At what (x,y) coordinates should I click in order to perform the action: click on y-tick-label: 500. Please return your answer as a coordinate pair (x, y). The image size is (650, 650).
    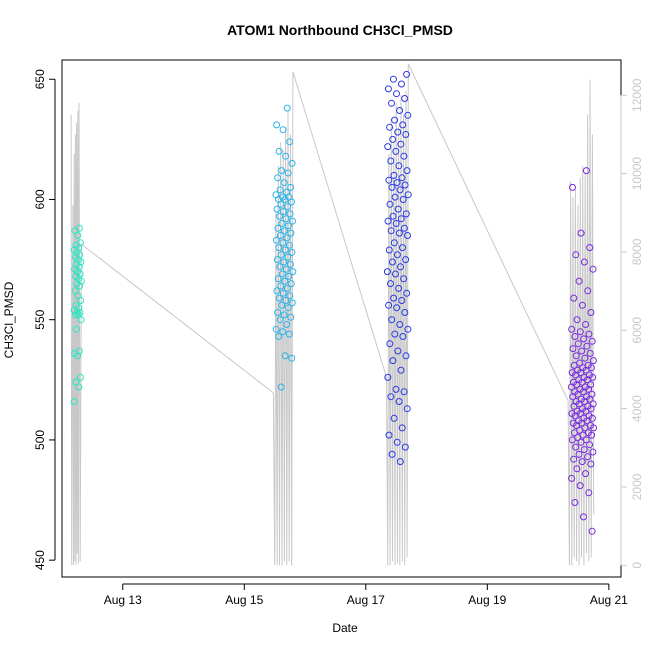
    Looking at the image, I should click on (40, 440).